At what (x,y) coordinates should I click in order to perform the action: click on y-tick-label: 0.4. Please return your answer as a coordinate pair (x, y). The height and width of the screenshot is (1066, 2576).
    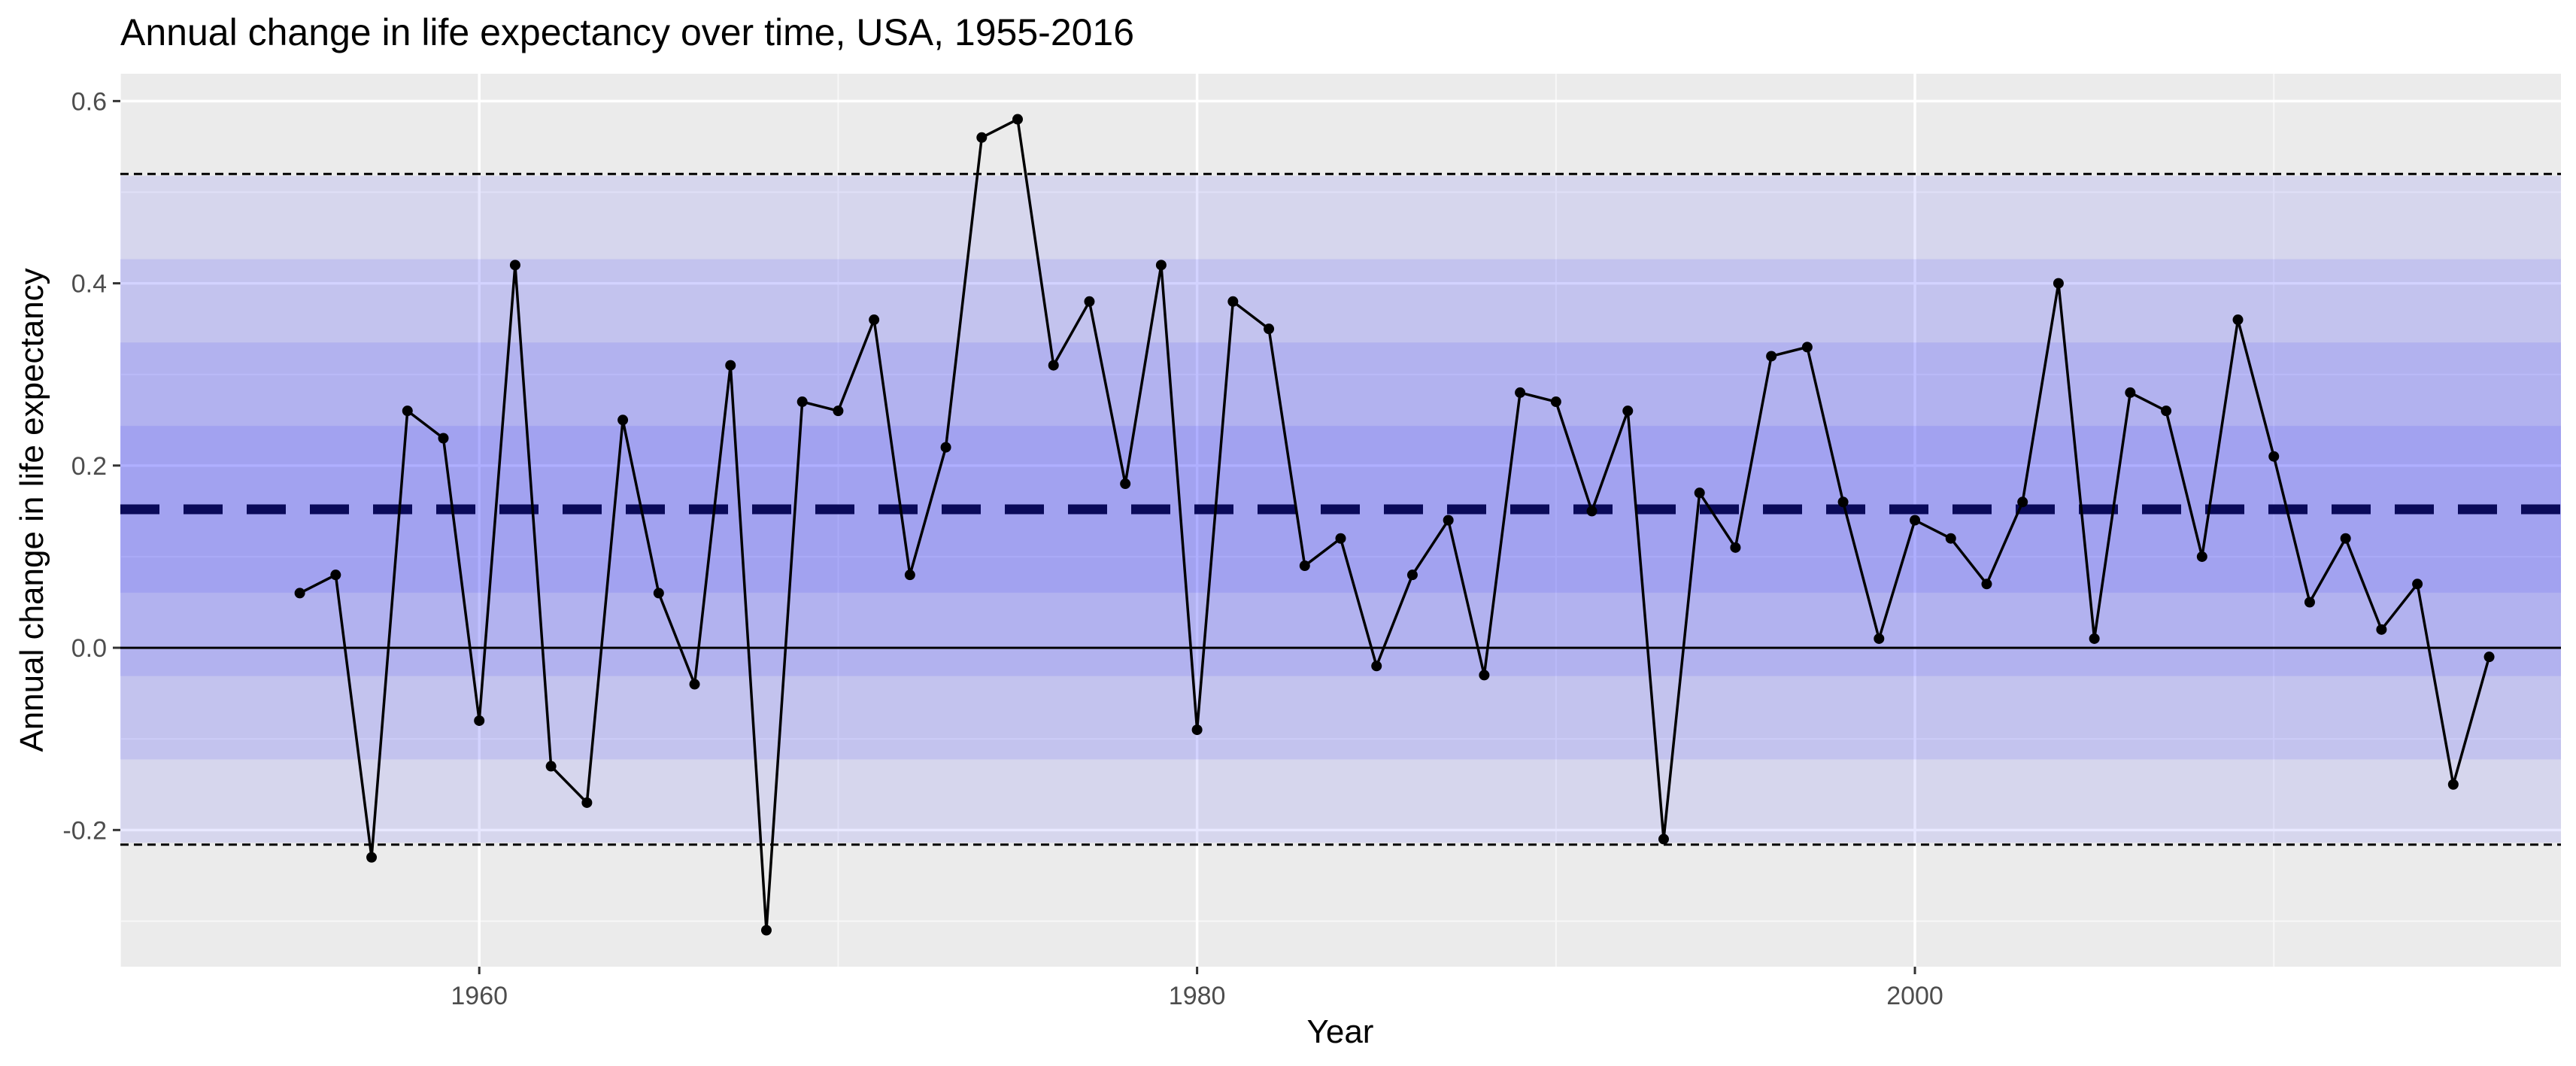
    Looking at the image, I should click on (89, 284).